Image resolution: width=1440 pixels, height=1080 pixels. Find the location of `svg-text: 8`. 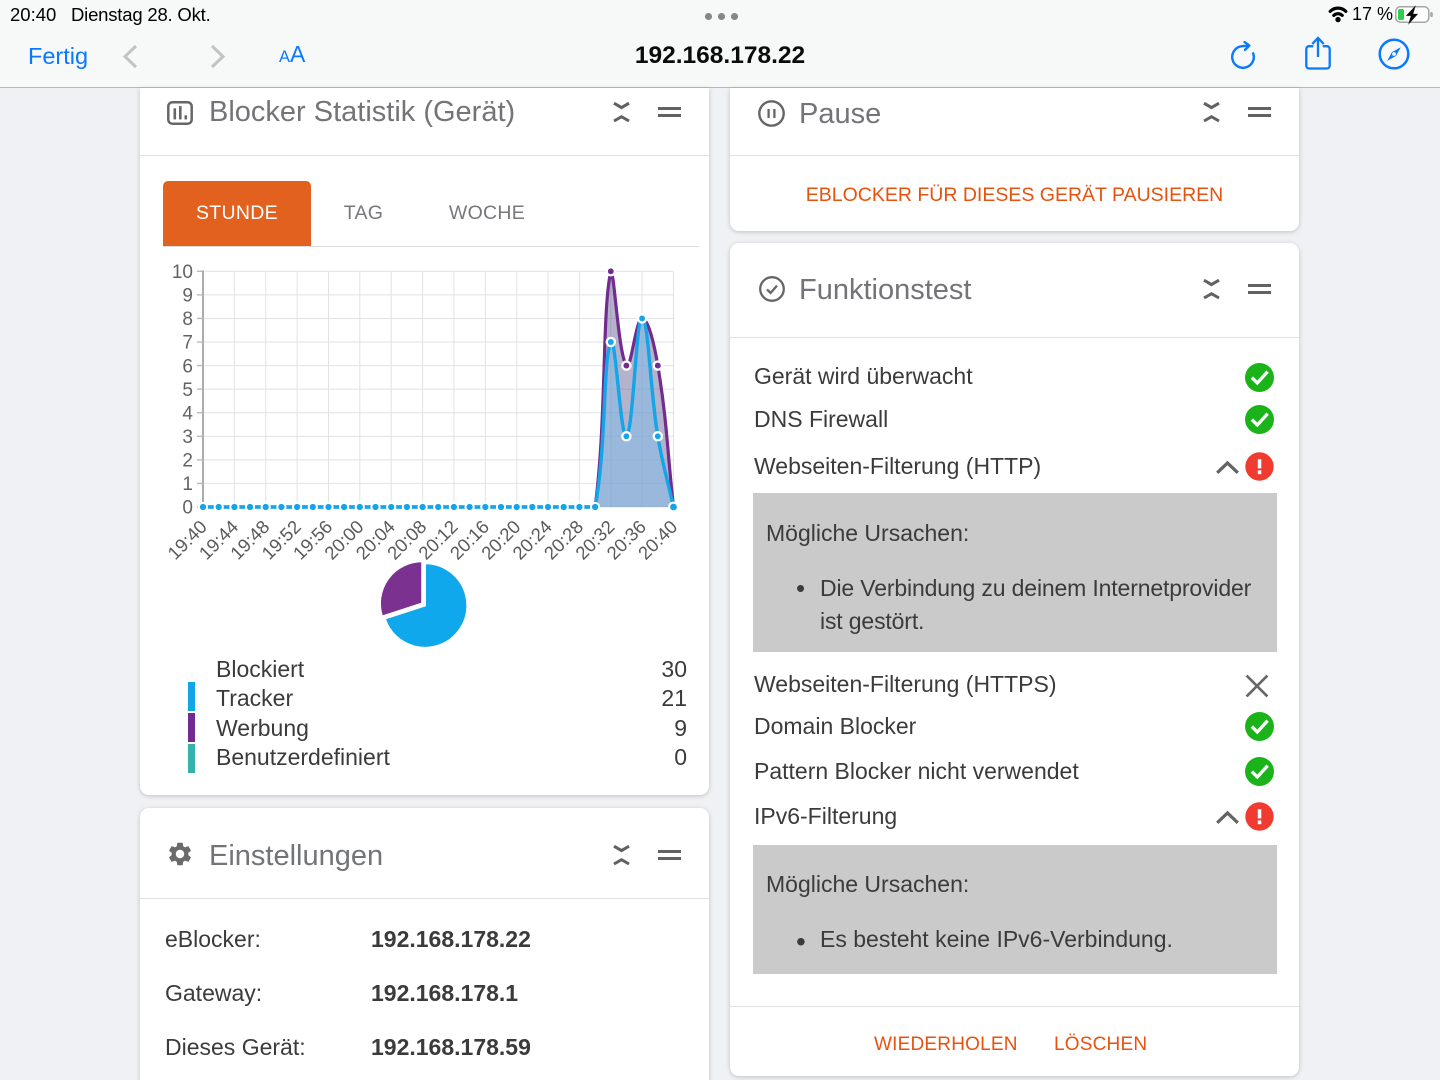

svg-text: 8 is located at coordinates (187, 319).